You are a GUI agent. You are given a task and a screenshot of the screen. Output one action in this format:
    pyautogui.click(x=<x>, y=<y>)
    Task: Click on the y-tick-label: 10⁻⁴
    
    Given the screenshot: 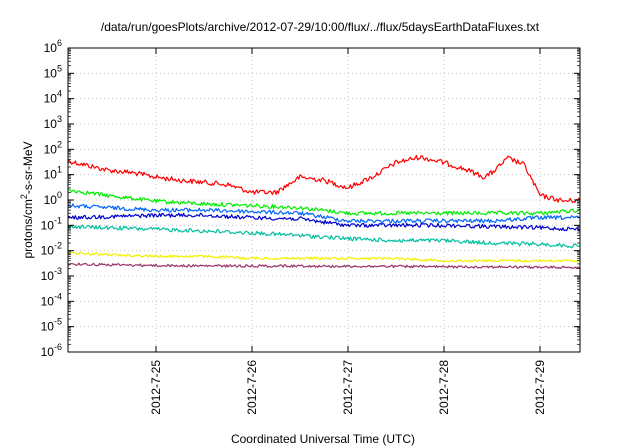 What is the action you would take?
    pyautogui.click(x=51, y=299)
    